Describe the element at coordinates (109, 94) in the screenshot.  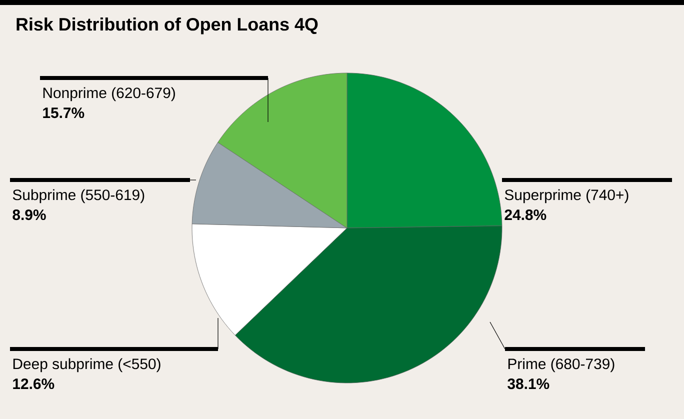
I see `slice-label: Nonprime (620-679)` at that location.